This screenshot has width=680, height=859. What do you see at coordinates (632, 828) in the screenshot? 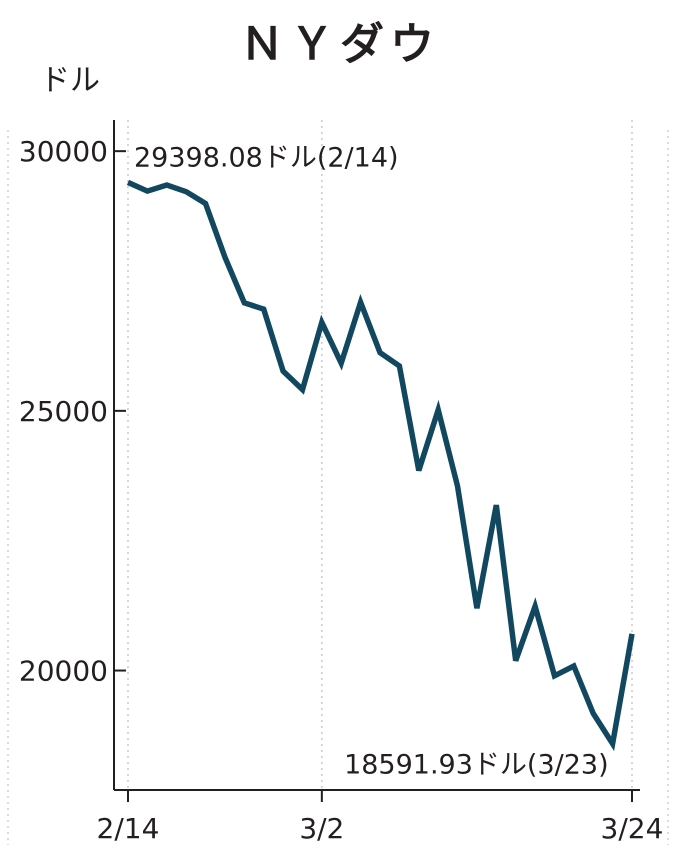
I see `x-tick-label: 3/24` at bounding box center [632, 828].